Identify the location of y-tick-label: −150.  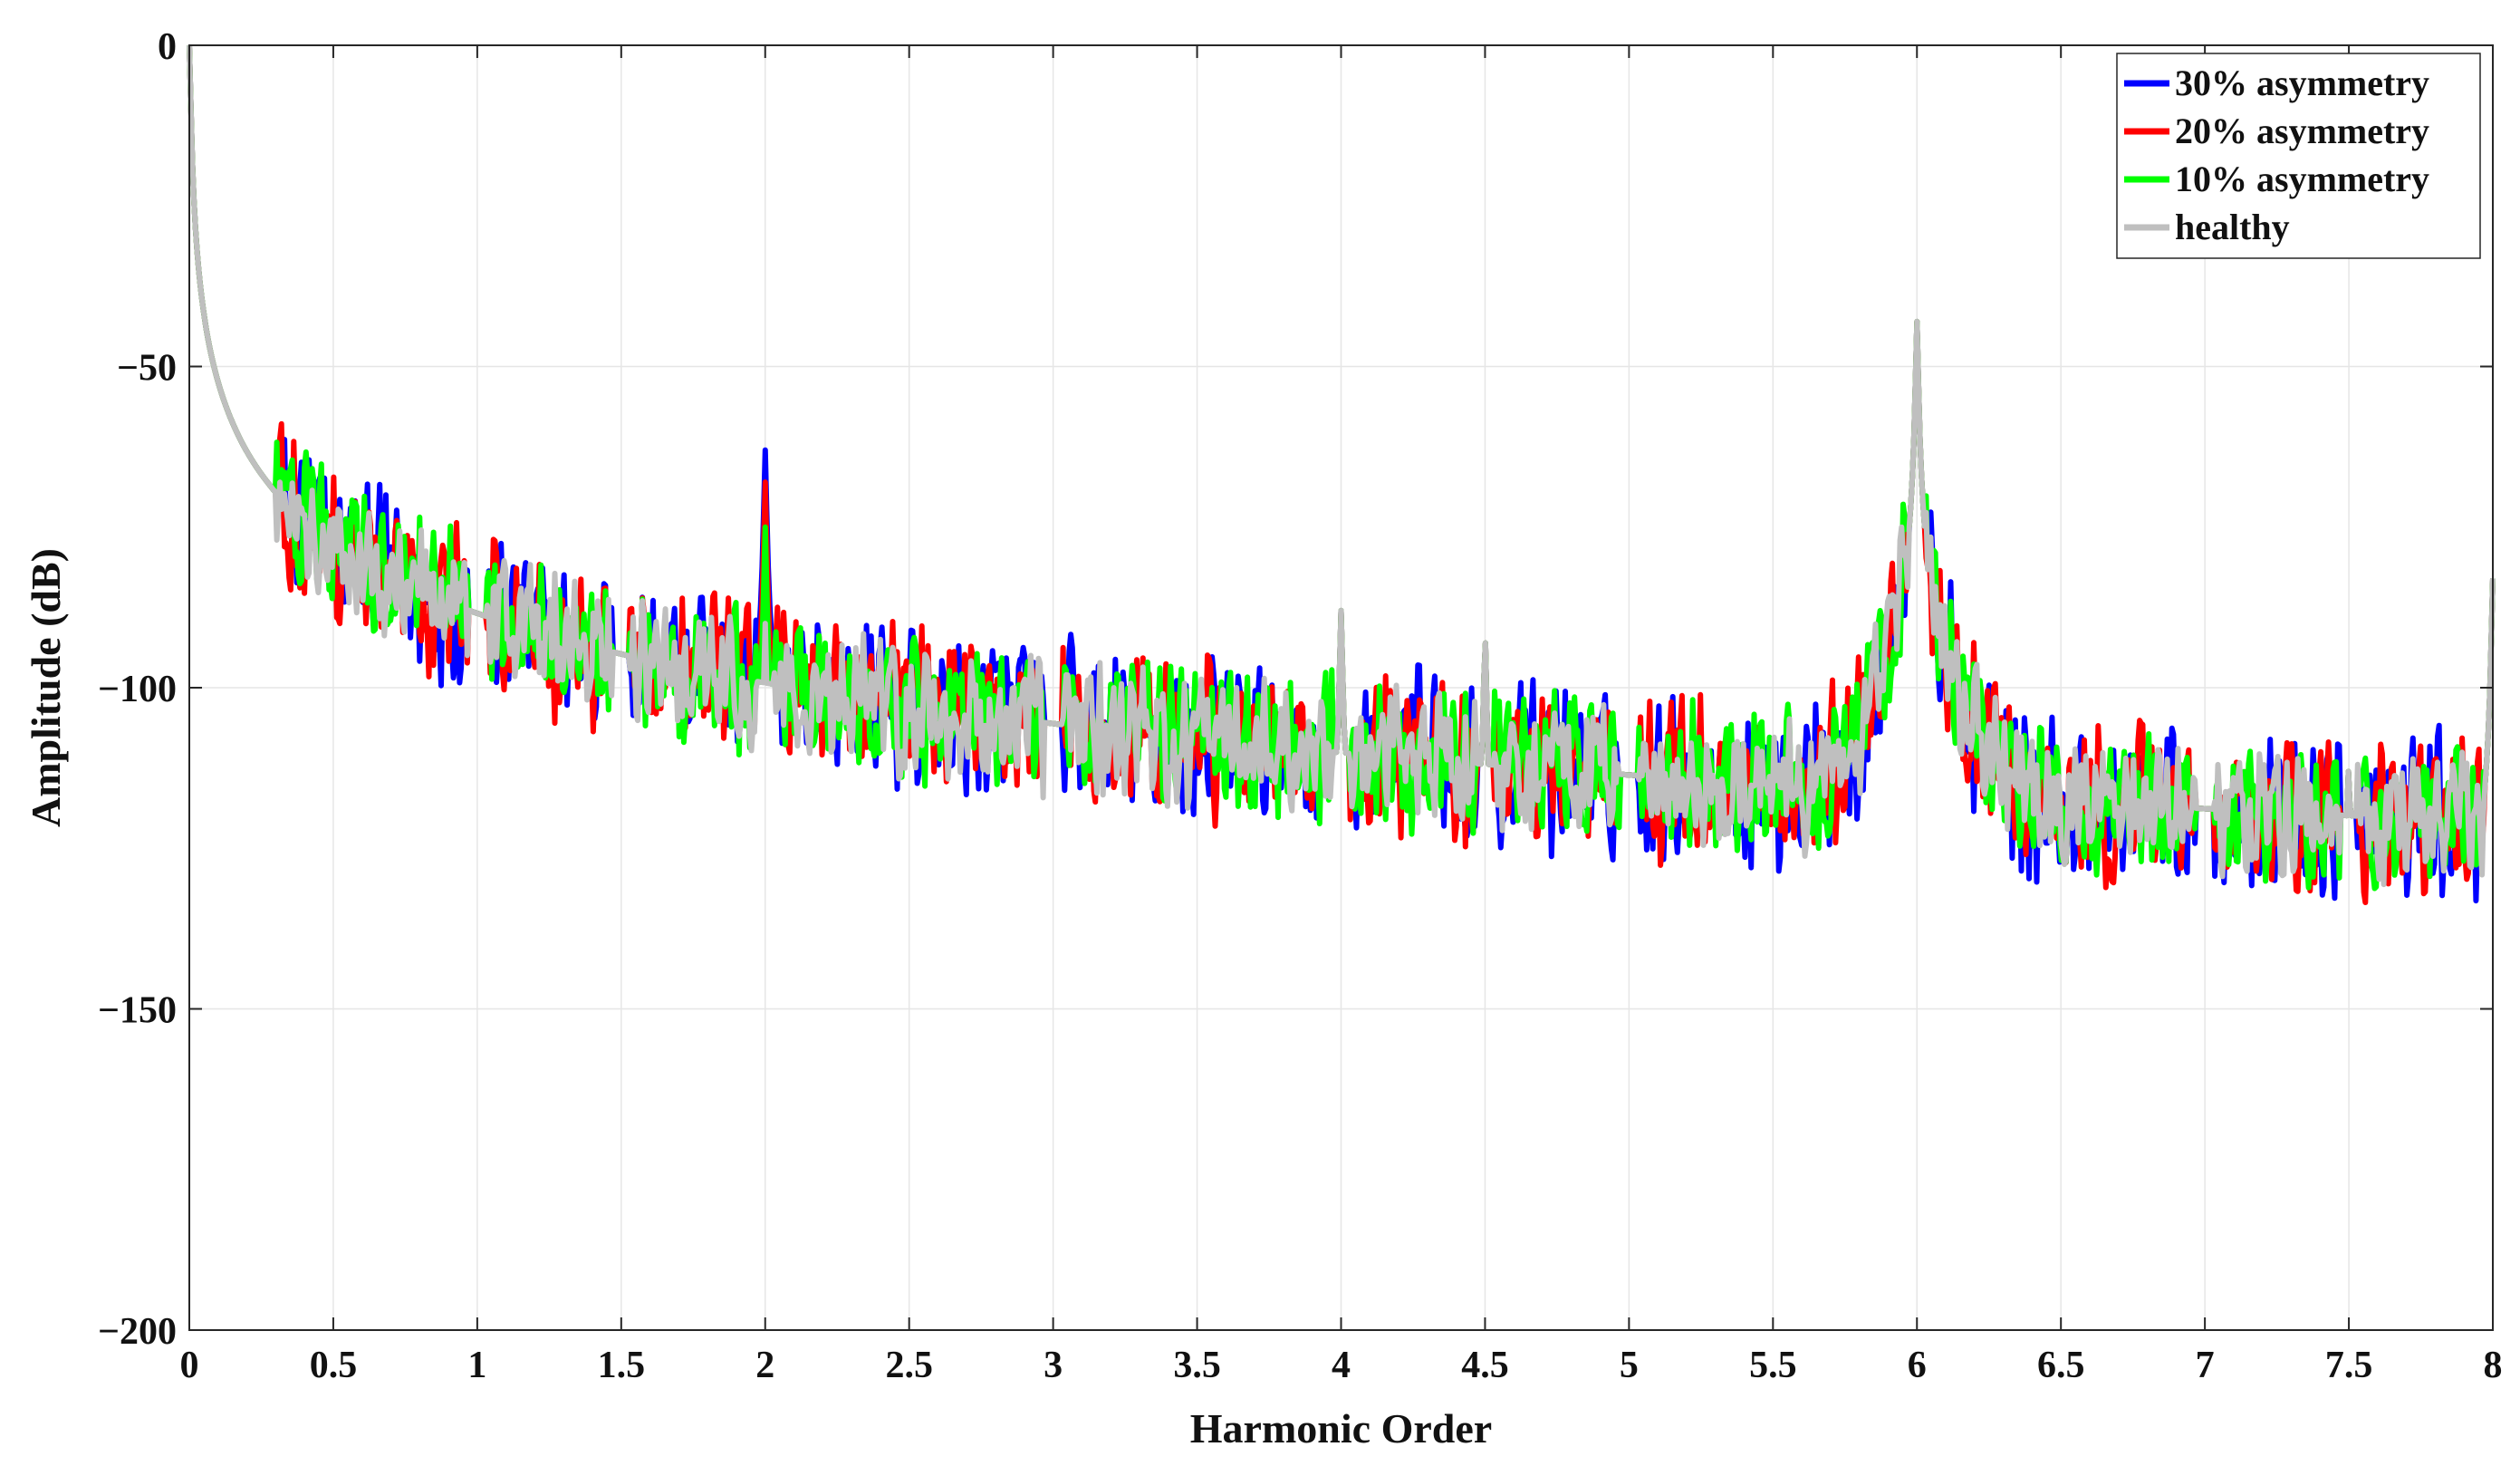
(137, 1011).